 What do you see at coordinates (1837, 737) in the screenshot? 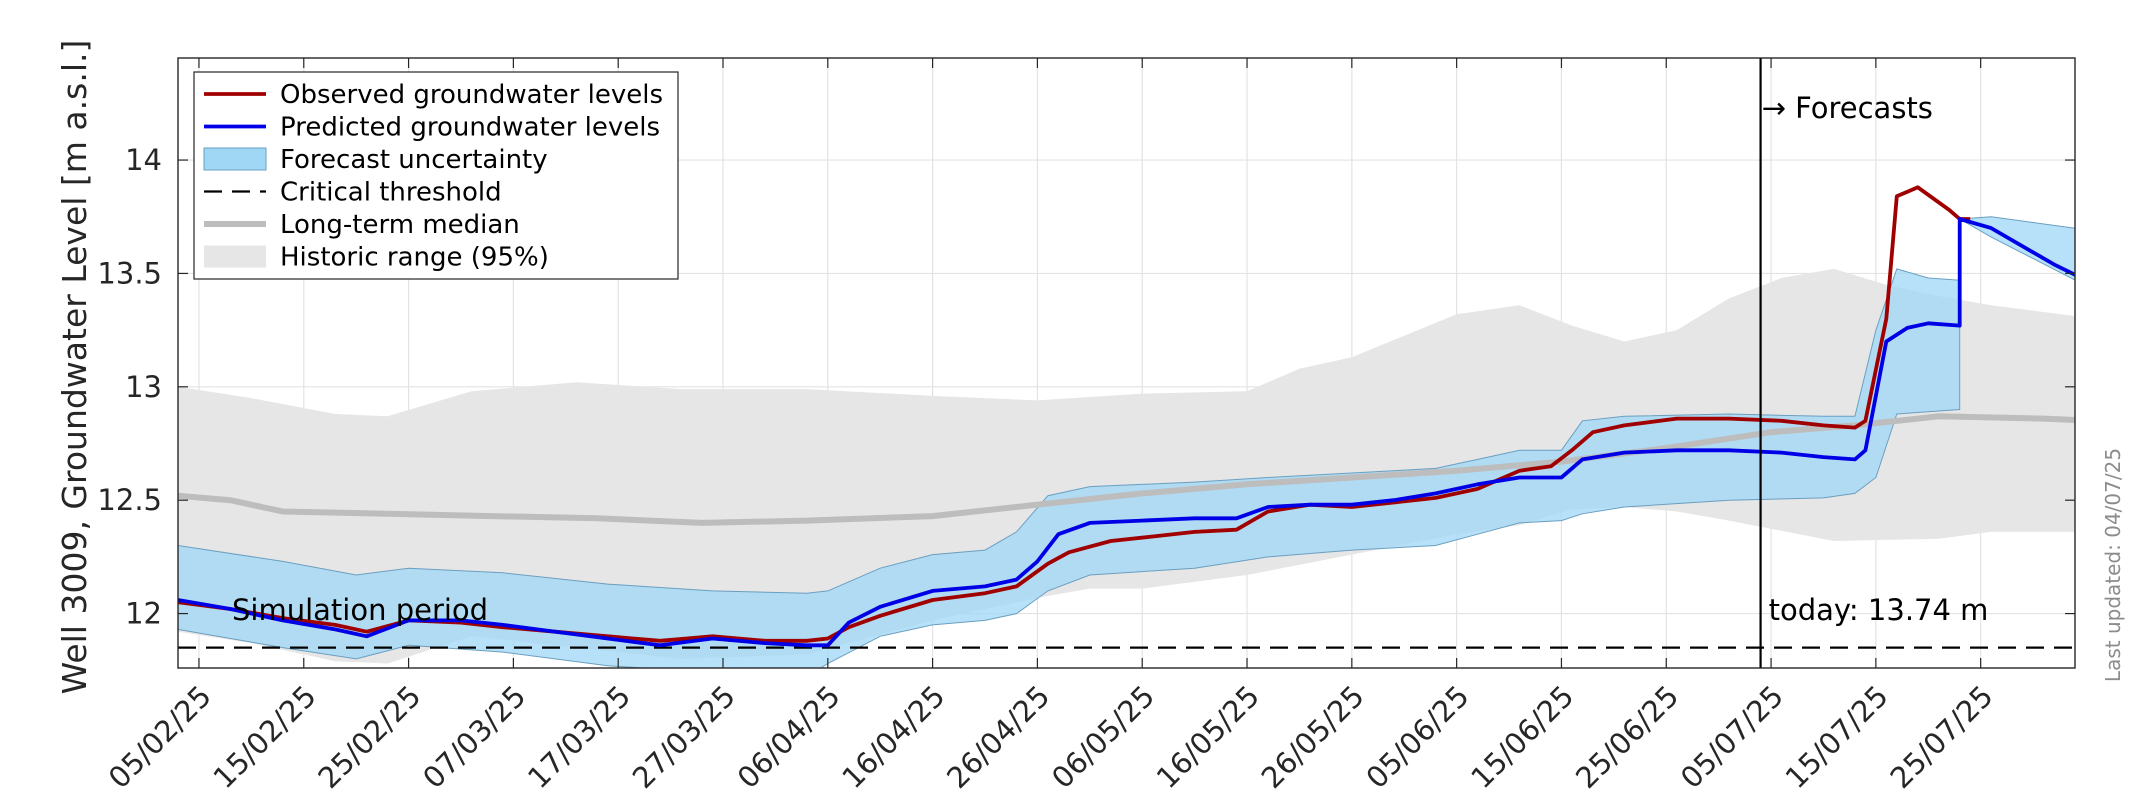
I see `x-tick-label: 15/07/25` at bounding box center [1837, 737].